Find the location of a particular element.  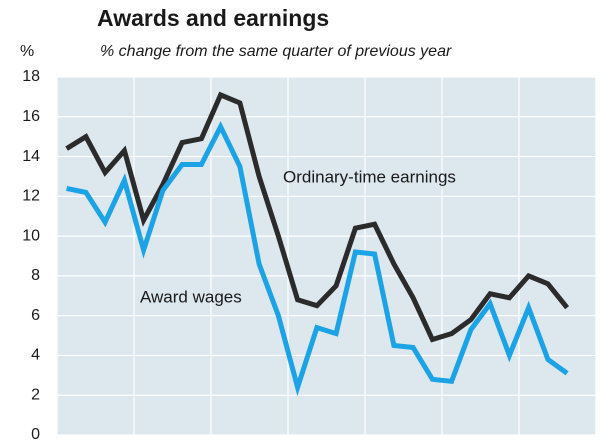

y-tick-label: 10 is located at coordinates (31, 235).